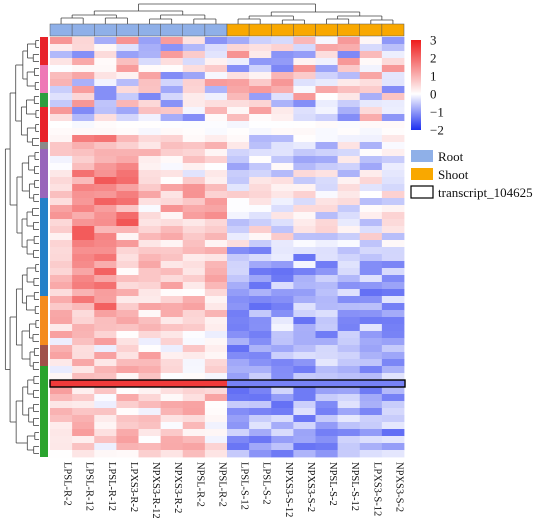 Image resolution: width=550 pixels, height=522 pixels. I want to click on column-label: NPSL-R-2, so click(199, 484).